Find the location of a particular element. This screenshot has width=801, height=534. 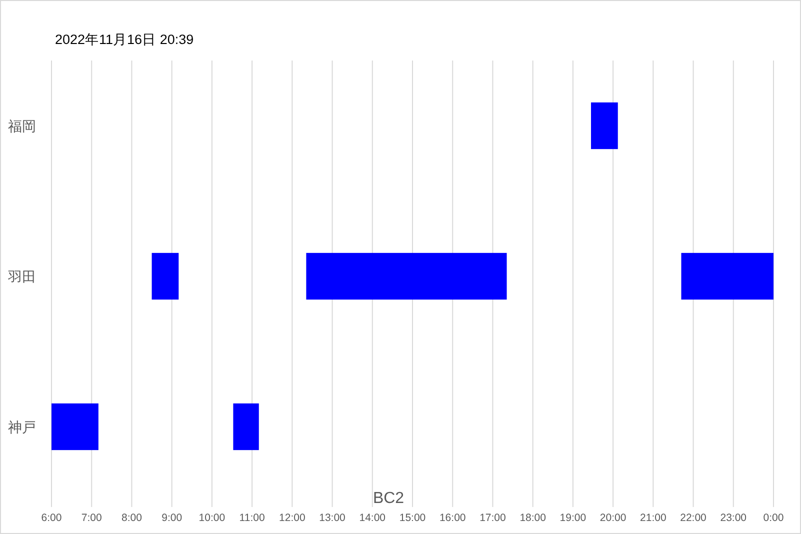

x-tick-label: 0:00 is located at coordinates (773, 518).